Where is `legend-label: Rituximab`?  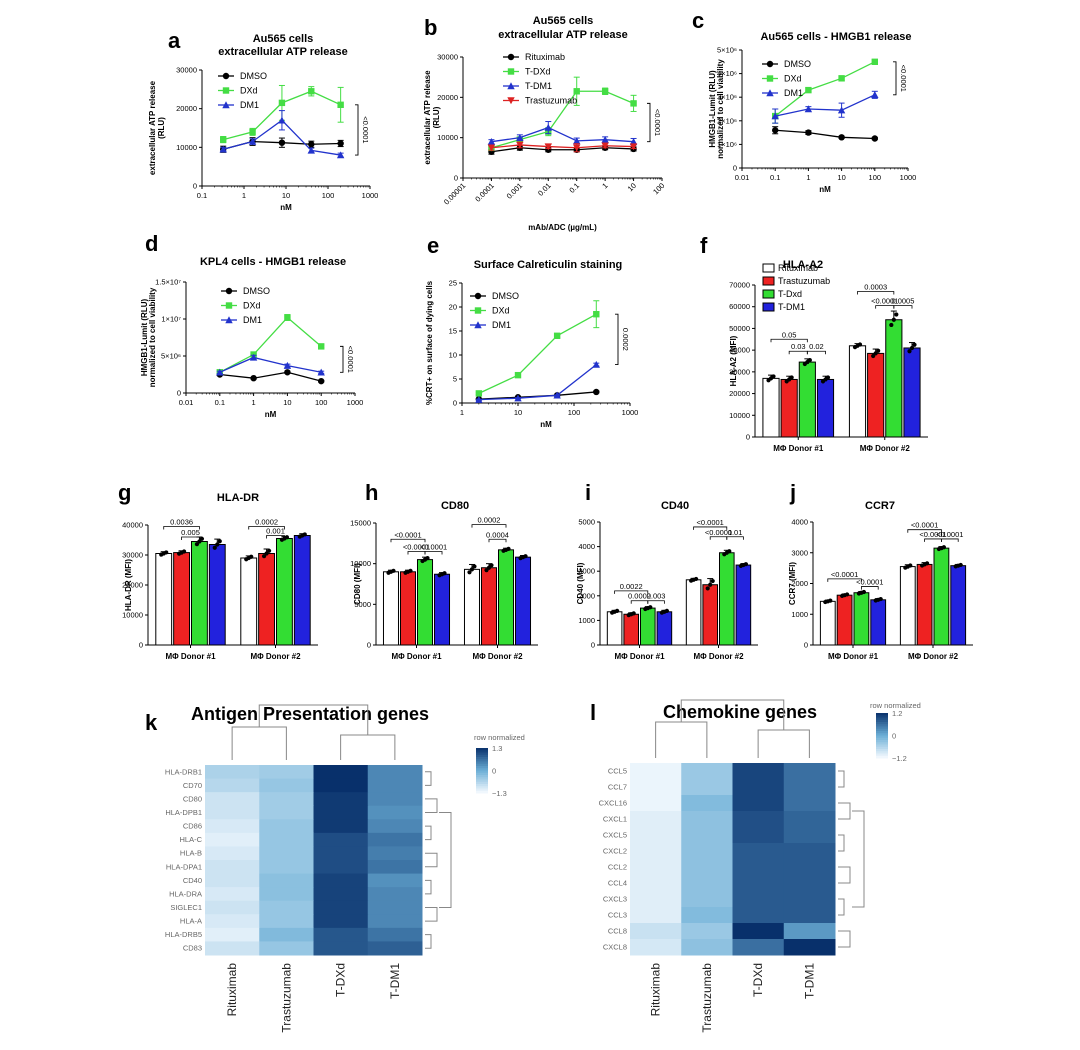 legend-label: Rituximab is located at coordinates (798, 268).